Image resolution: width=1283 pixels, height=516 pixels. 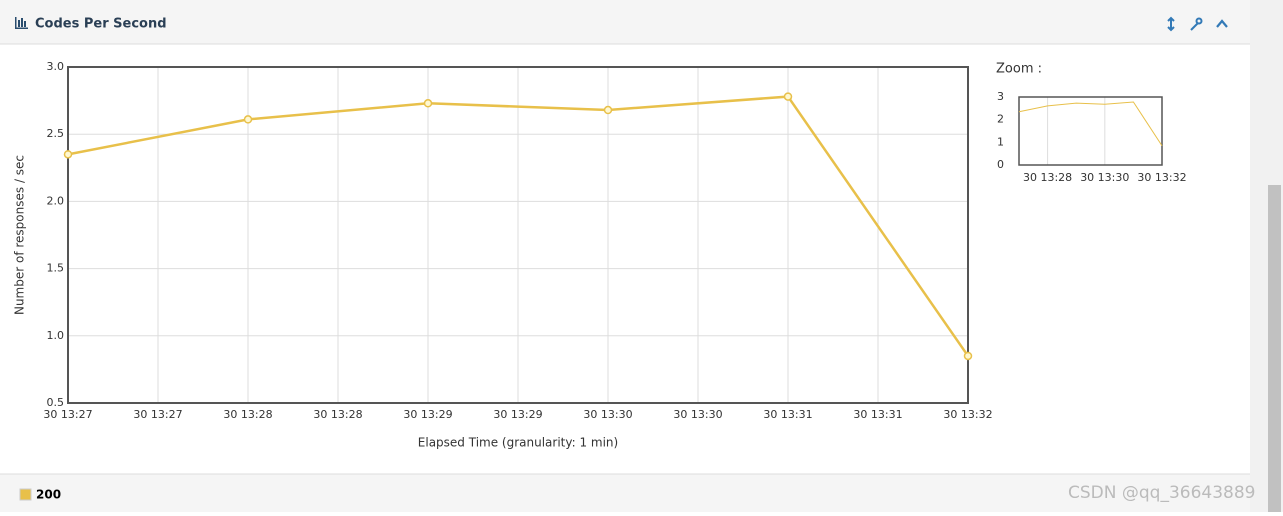 I want to click on y-tick-label: 0.5, so click(x=56, y=402).